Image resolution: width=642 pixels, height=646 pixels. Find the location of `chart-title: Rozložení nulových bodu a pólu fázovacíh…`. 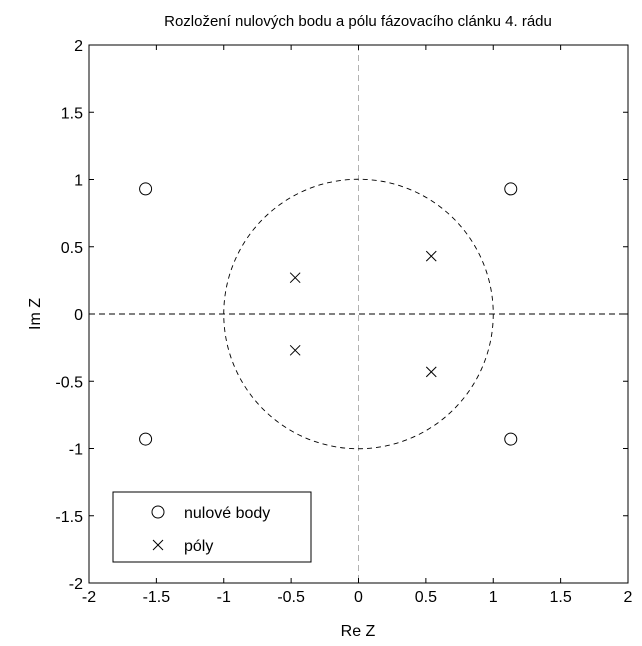

chart-title: Rozložení nulových bodu a pólu fázovacíh… is located at coordinates (358, 21).